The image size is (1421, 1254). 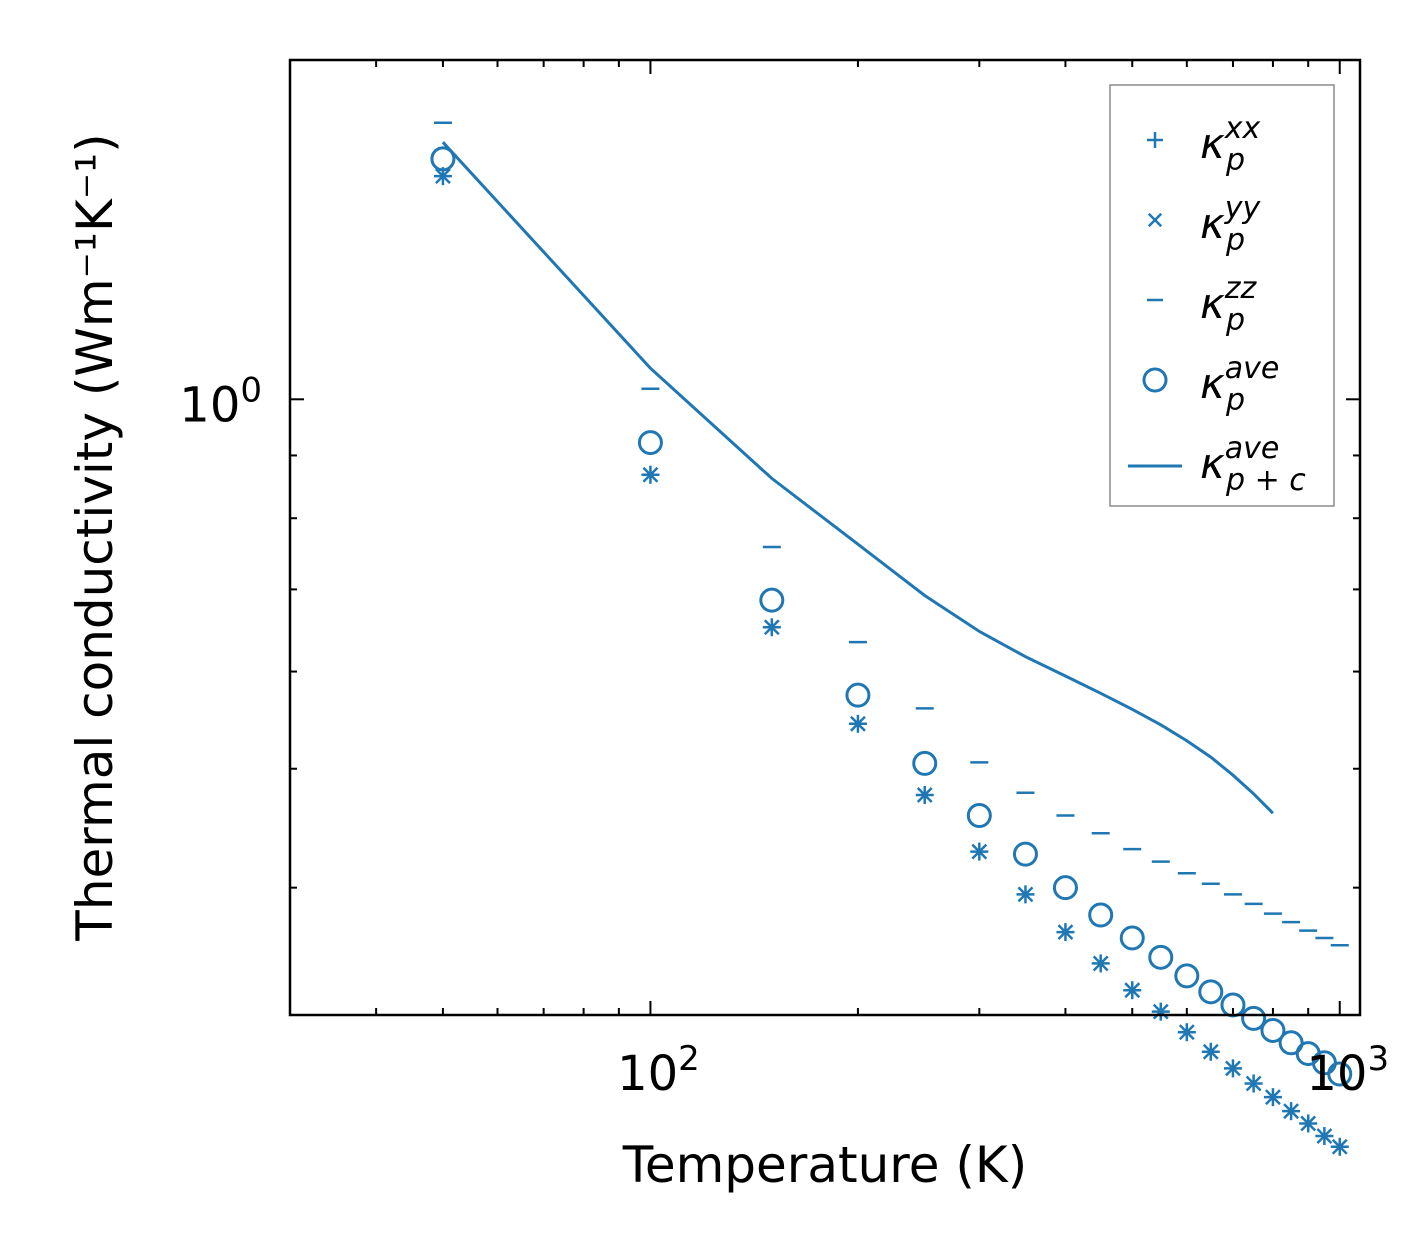 What do you see at coordinates (95, 537) in the screenshot?
I see `y-axis-label: Thermal conductivity (Wm⁻¹K⁻¹)` at bounding box center [95, 537].